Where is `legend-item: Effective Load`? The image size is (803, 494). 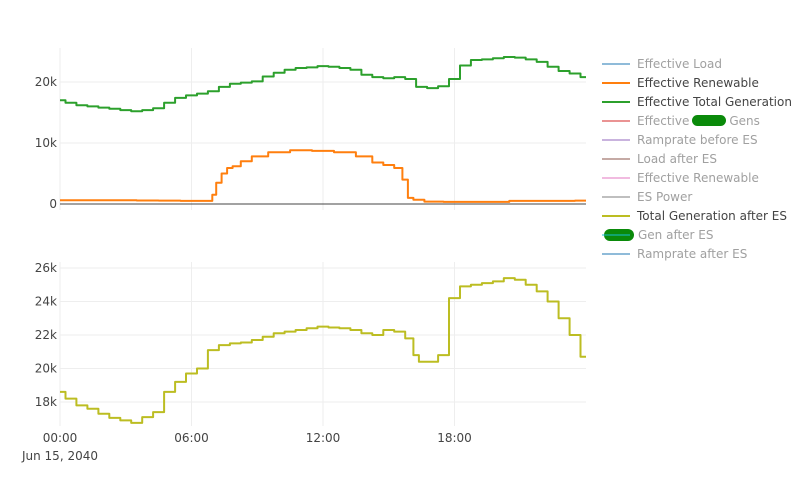
legend-item: Effective Load is located at coordinates (702, 63).